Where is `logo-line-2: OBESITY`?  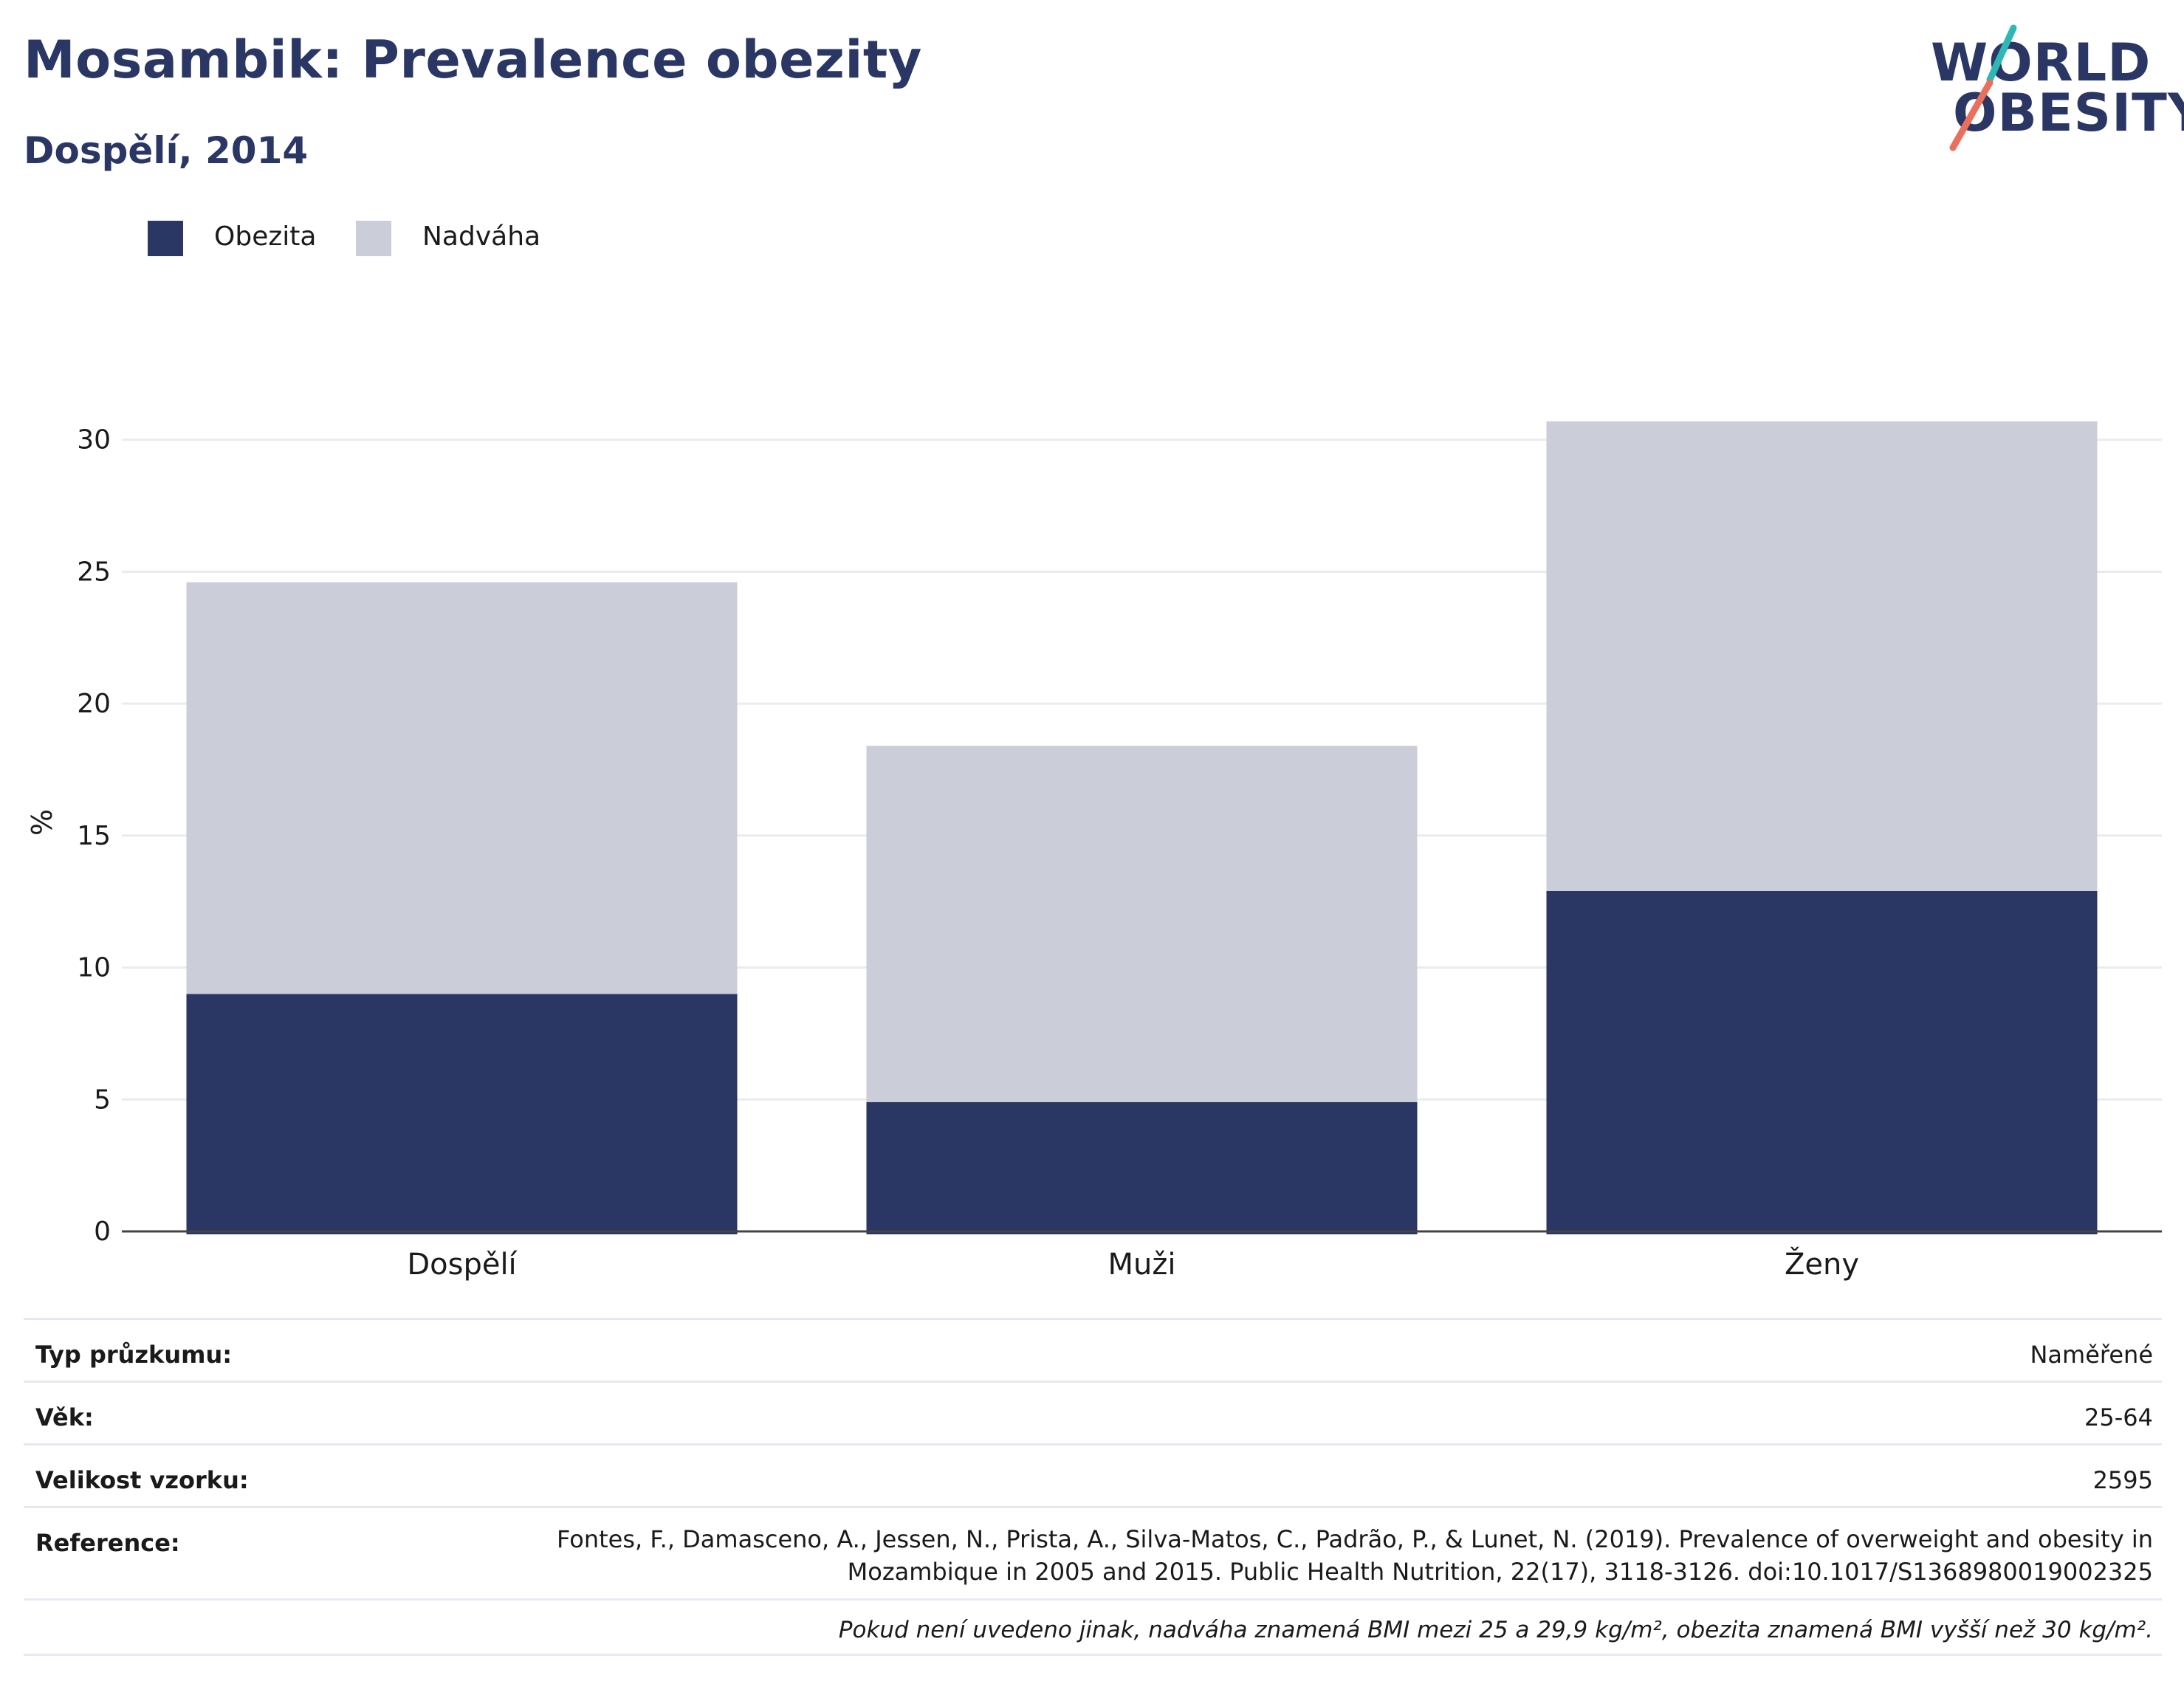 logo-line-2: OBESITY is located at coordinates (2068, 113).